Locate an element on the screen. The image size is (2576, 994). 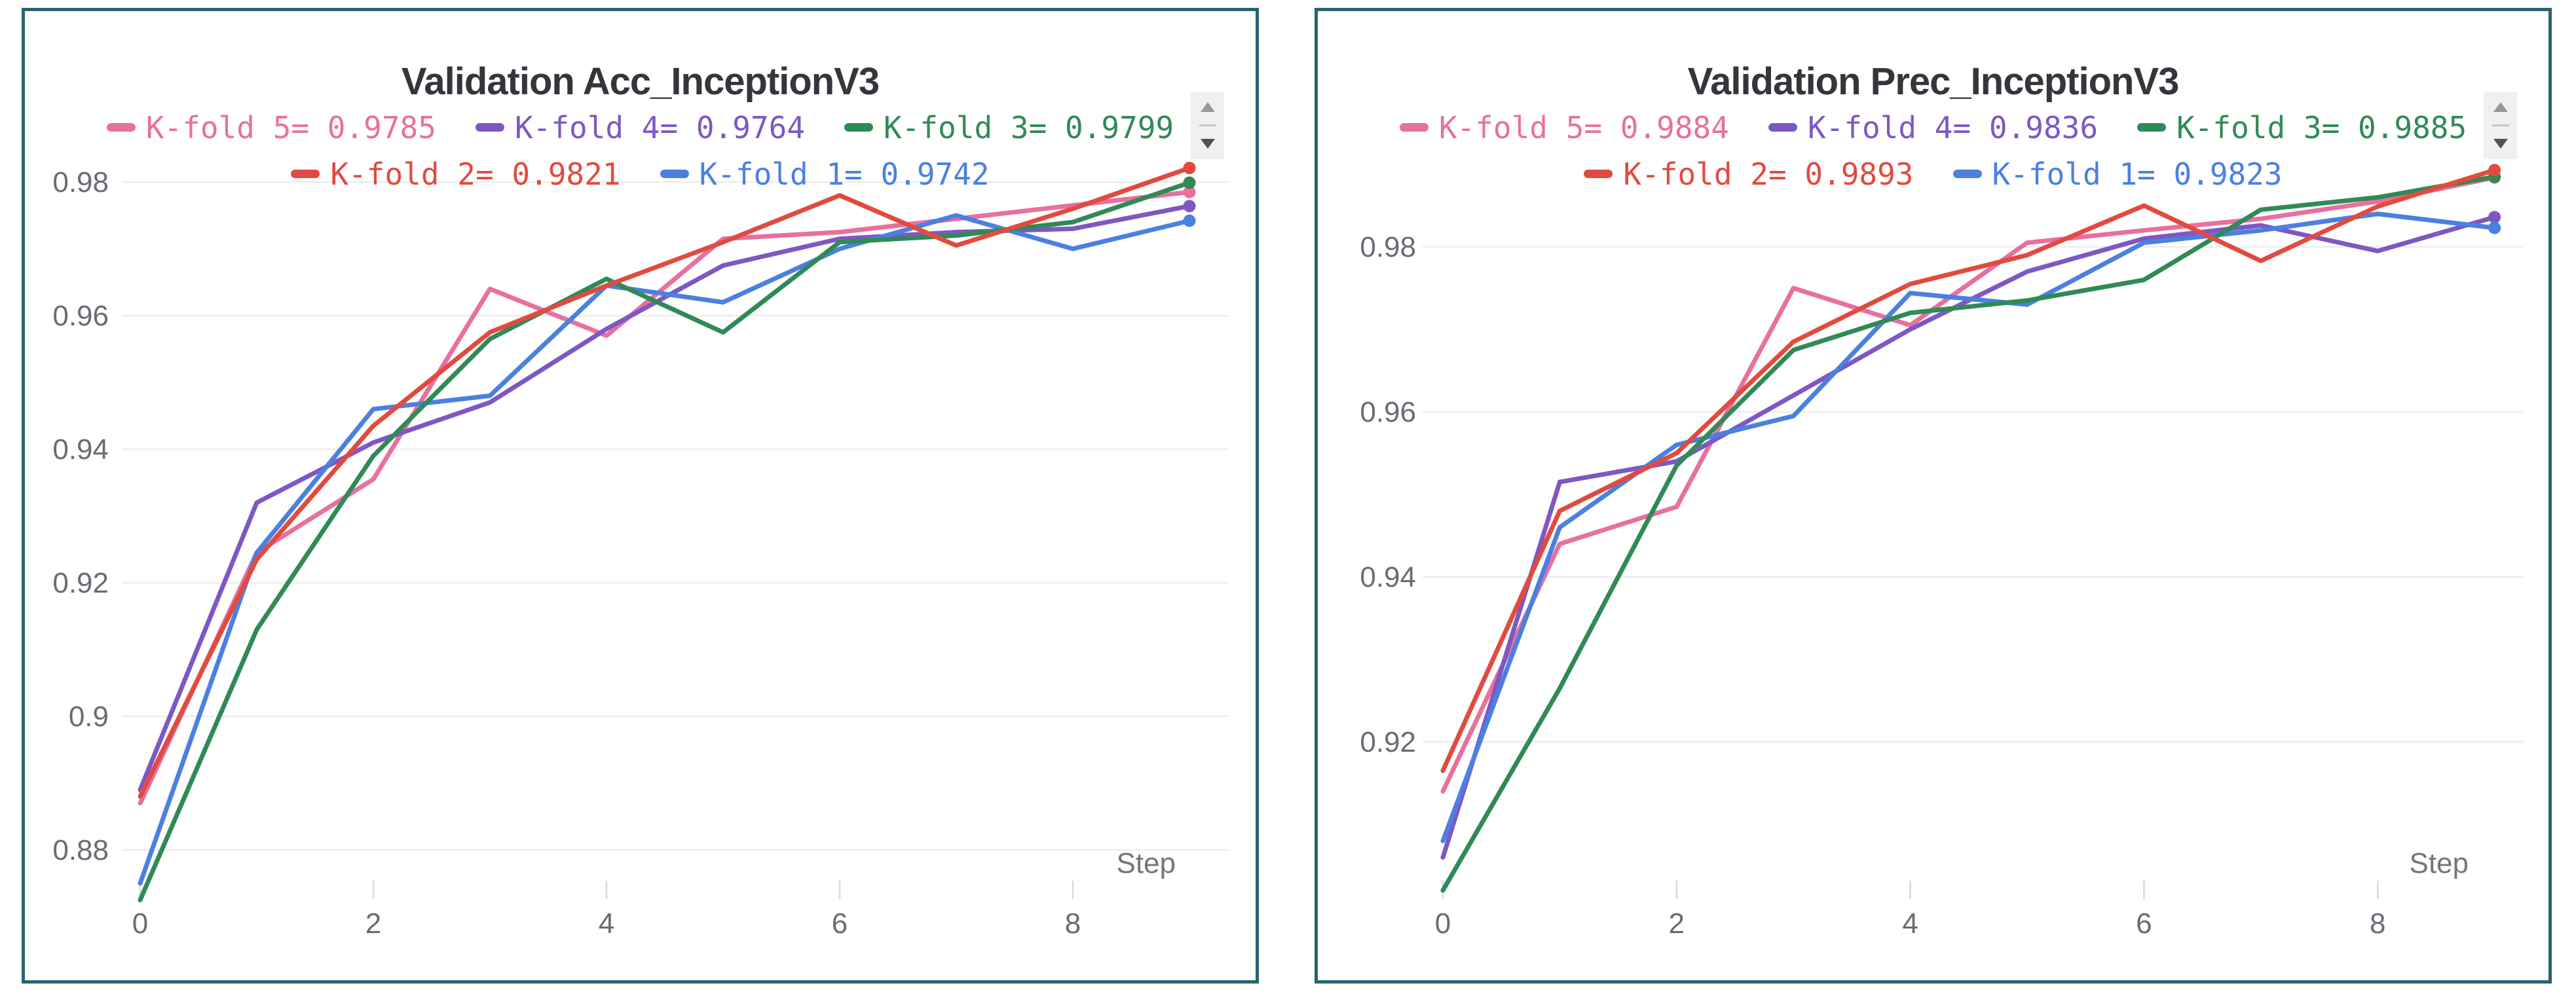
legend-label: K-fold 1= 0.9742 is located at coordinates (844, 174).